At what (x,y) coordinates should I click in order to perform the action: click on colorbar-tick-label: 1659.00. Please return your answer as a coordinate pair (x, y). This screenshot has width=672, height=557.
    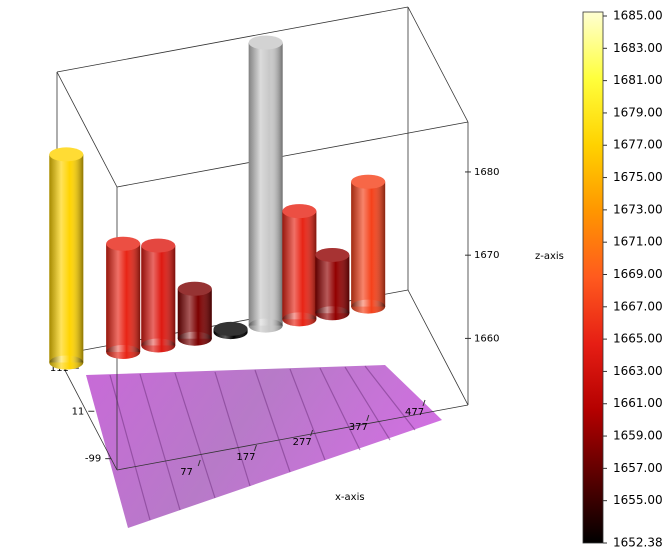
    Looking at the image, I should click on (638, 436).